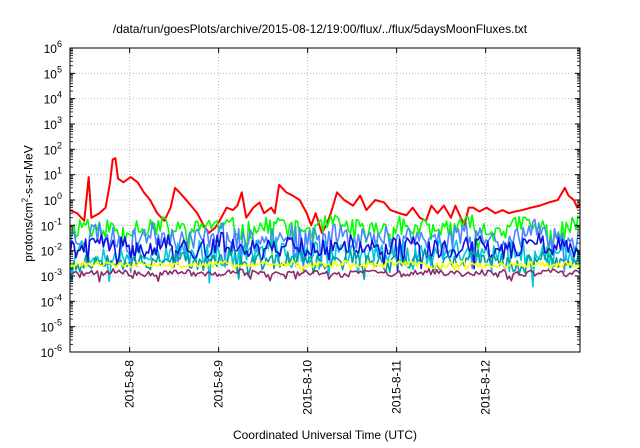 Image resolution: width=640 pixels, height=448 pixels. What do you see at coordinates (397, 387) in the screenshot?
I see `x-tick-label: 2015-8-11` at bounding box center [397, 387].